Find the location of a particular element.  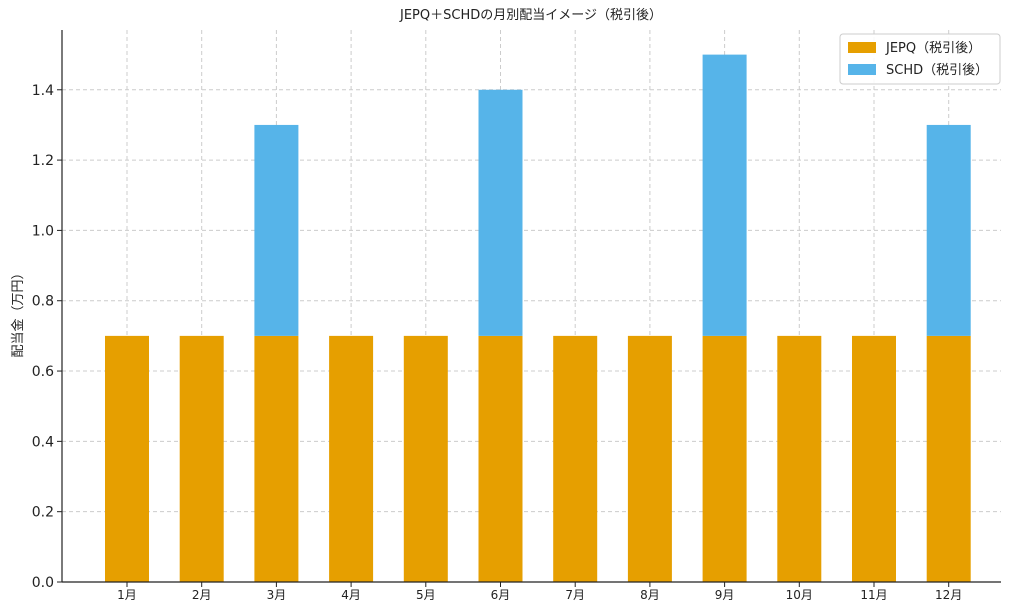

y-tick-label: 0.6 is located at coordinates (43, 372).